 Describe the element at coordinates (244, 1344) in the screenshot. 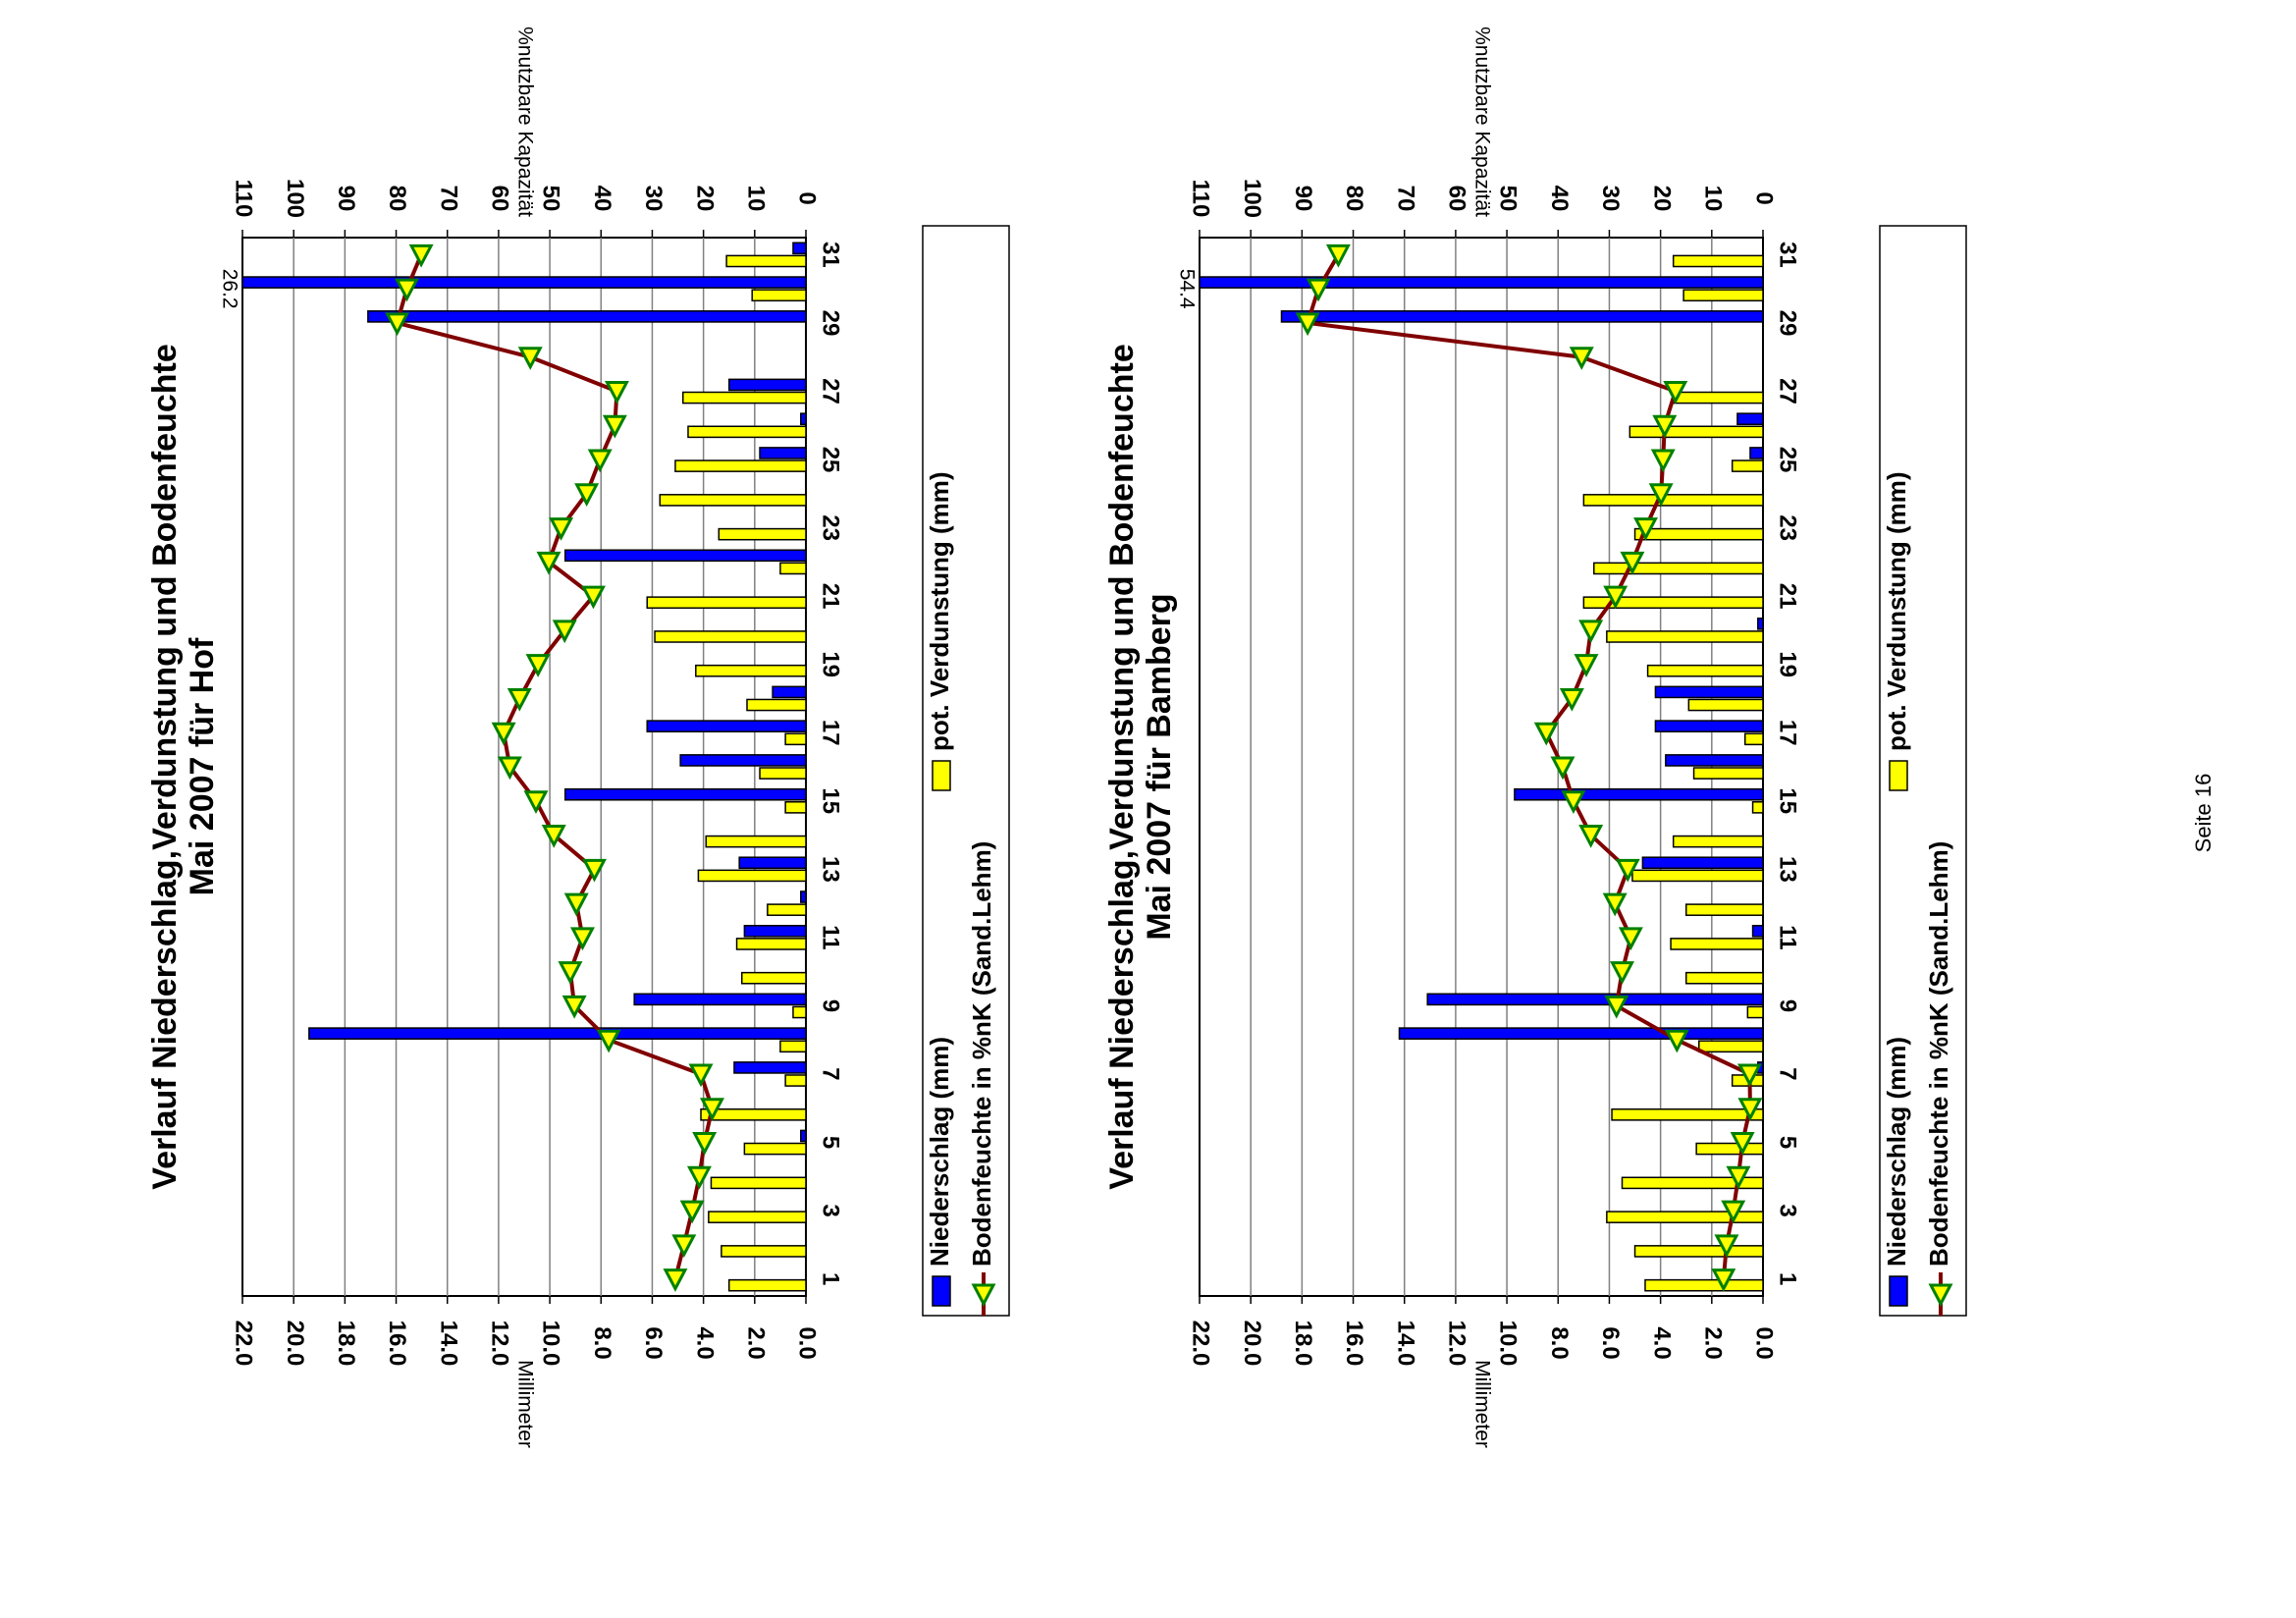

I see `left-tick-label: 22.0` at that location.